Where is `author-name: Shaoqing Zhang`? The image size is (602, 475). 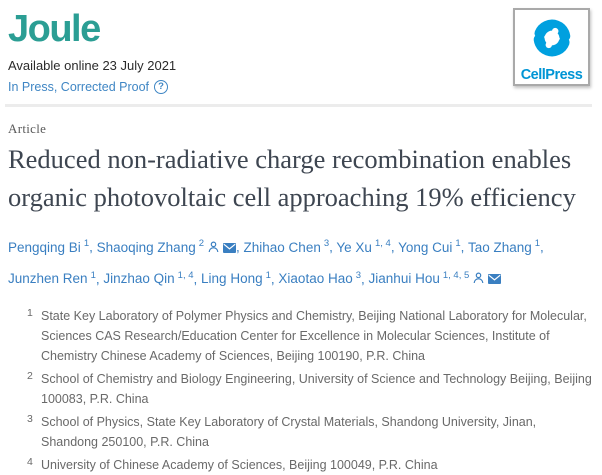
author-name: Shaoqing Zhang is located at coordinates (146, 247).